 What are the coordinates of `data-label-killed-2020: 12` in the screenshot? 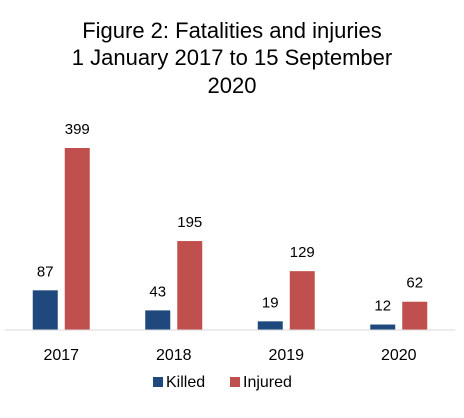 It's located at (382, 306).